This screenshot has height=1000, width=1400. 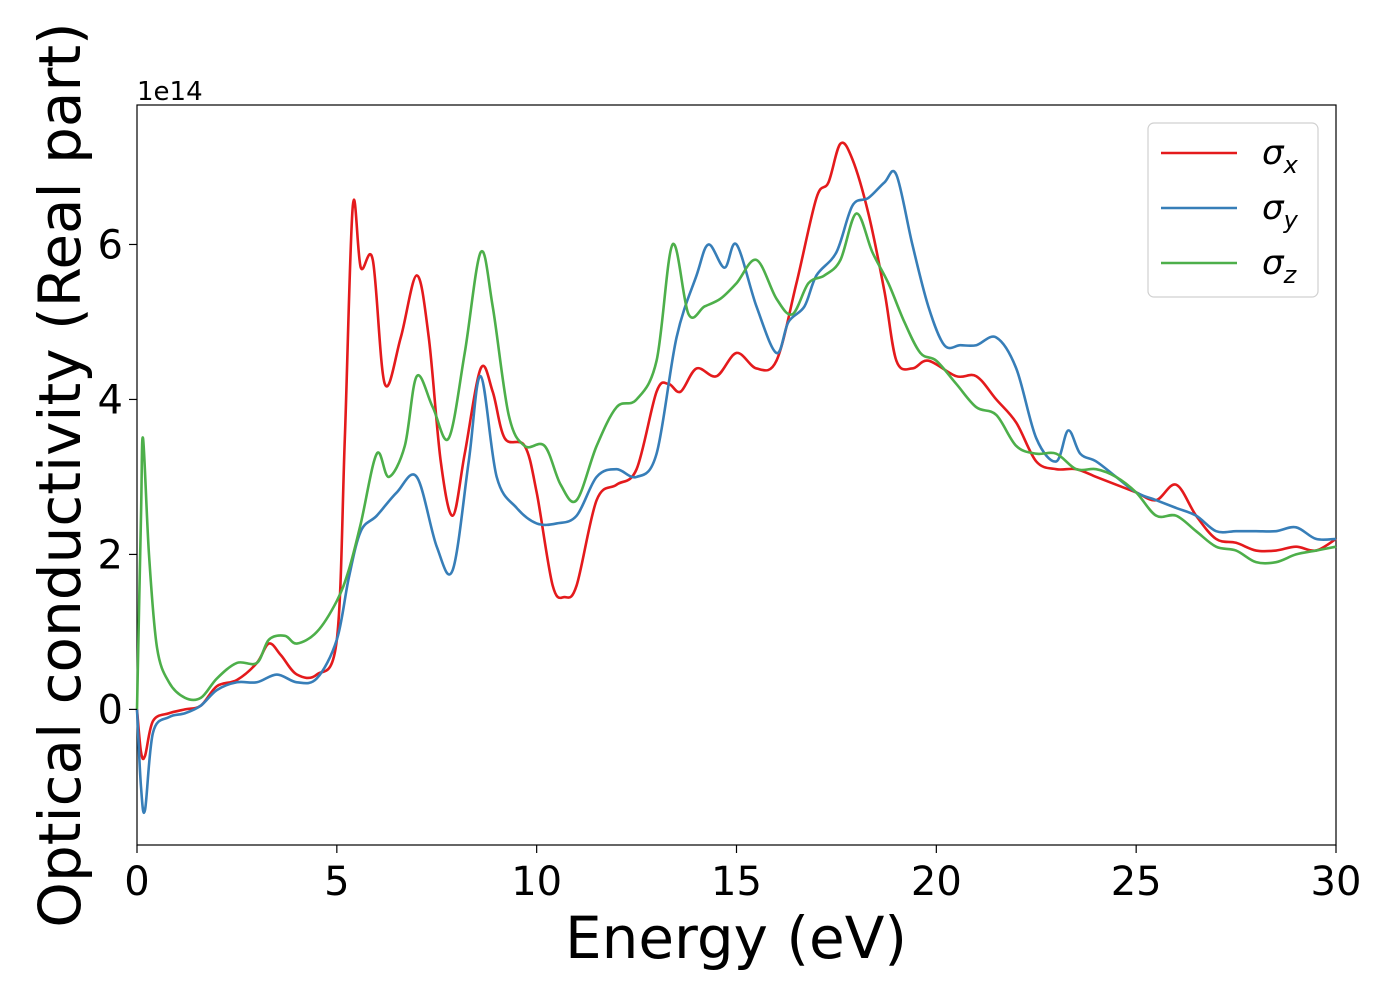 What do you see at coordinates (170, 92) in the screenshot?
I see `y-offset-label: 1e14` at bounding box center [170, 92].